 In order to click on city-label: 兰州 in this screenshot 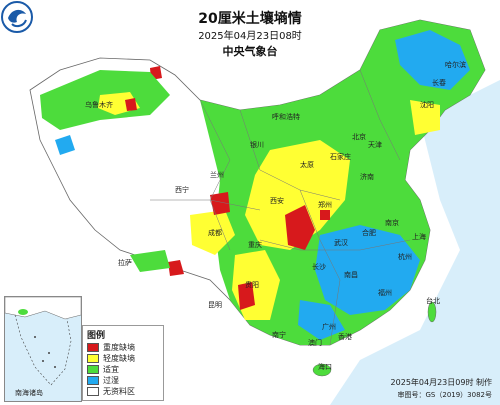, I will do `click(217, 175)`.